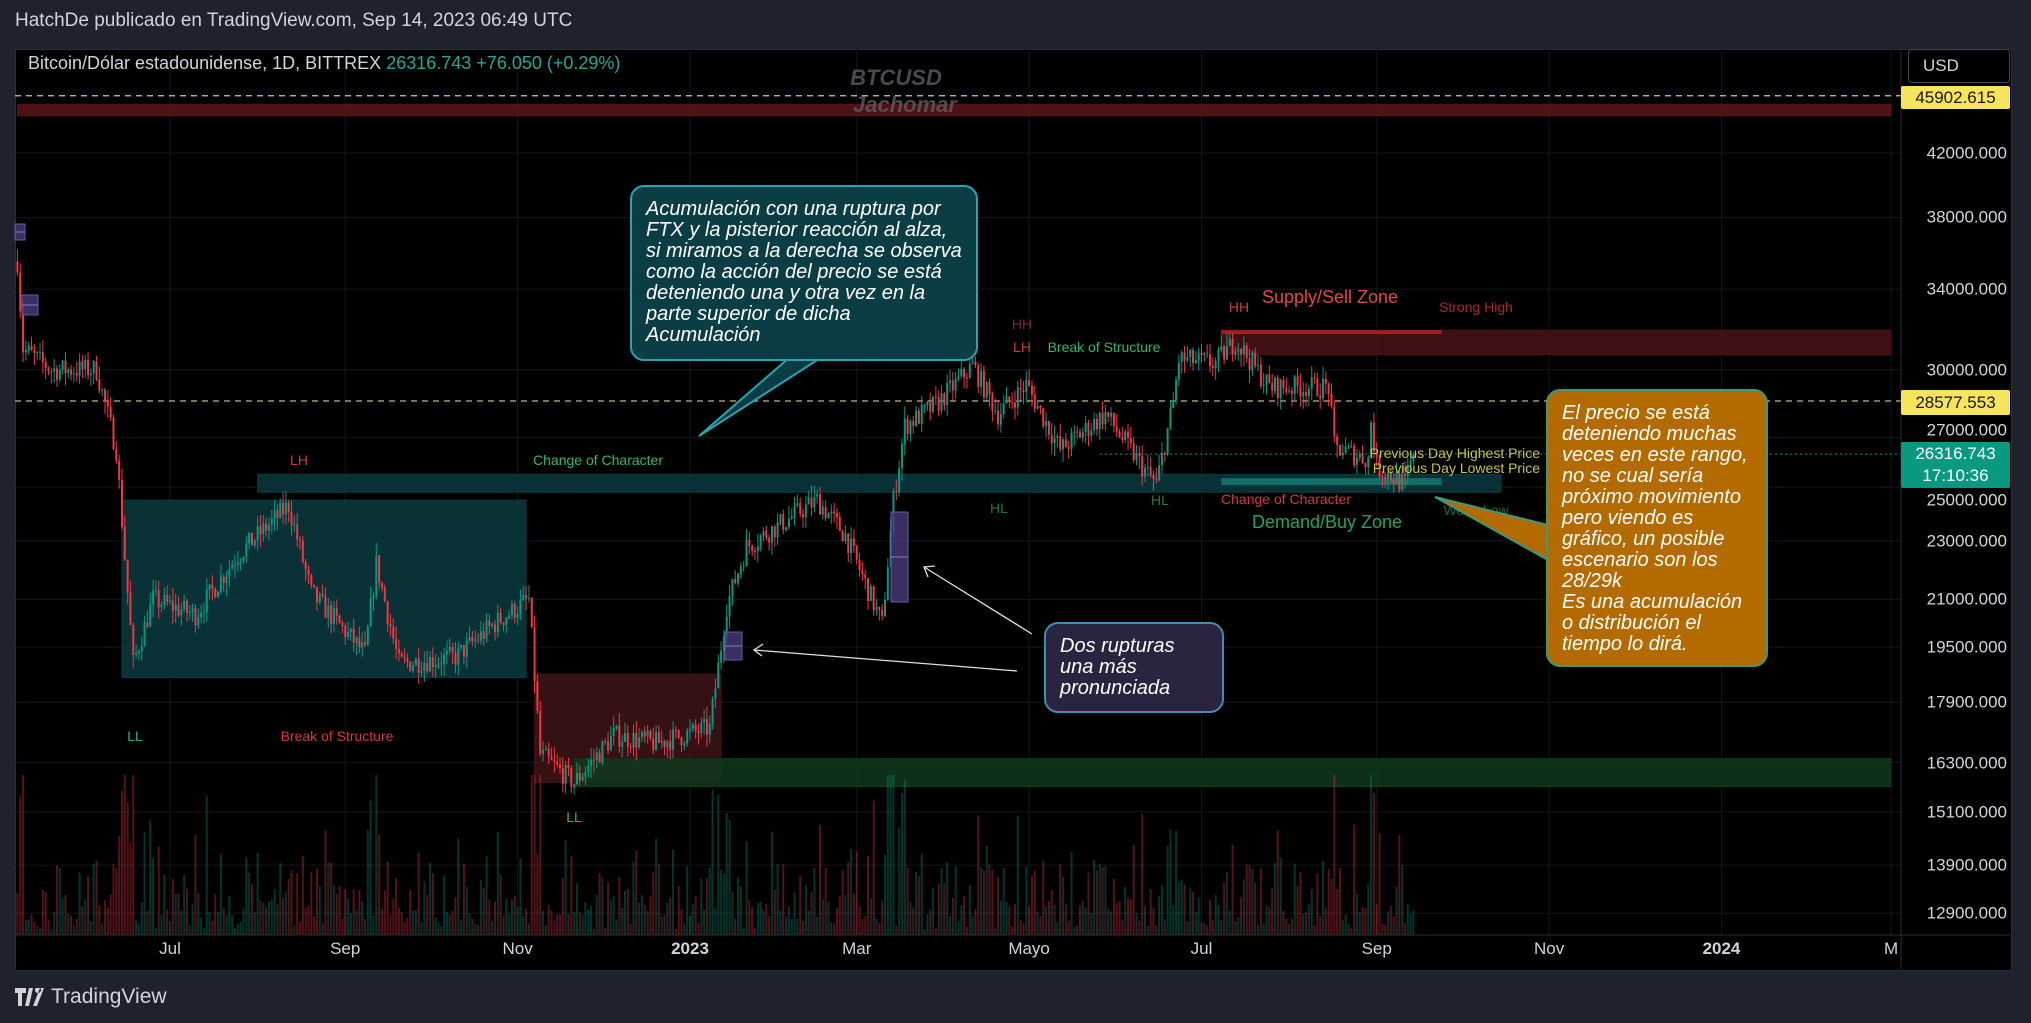 This screenshot has width=2031, height=1023. I want to click on purple-callout: Dos rupturas una más pronunciada, so click(1134, 667).